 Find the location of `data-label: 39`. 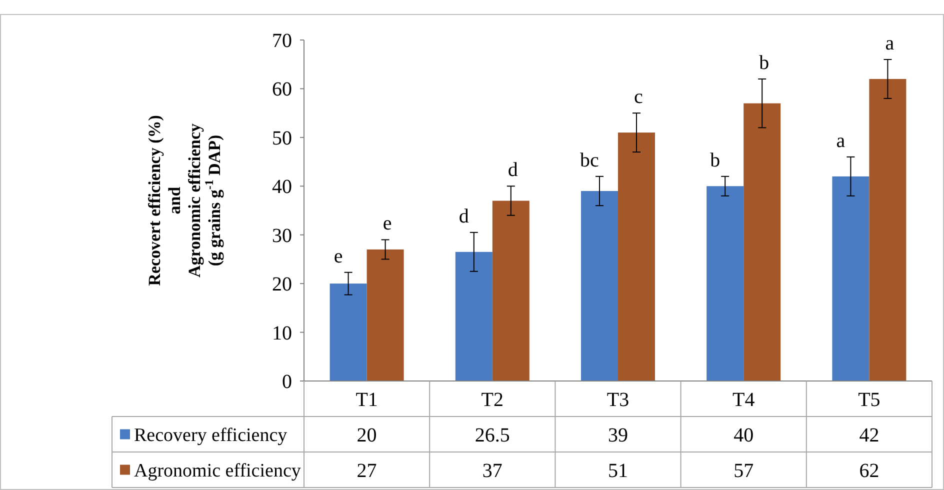

data-label: 39 is located at coordinates (618, 435).